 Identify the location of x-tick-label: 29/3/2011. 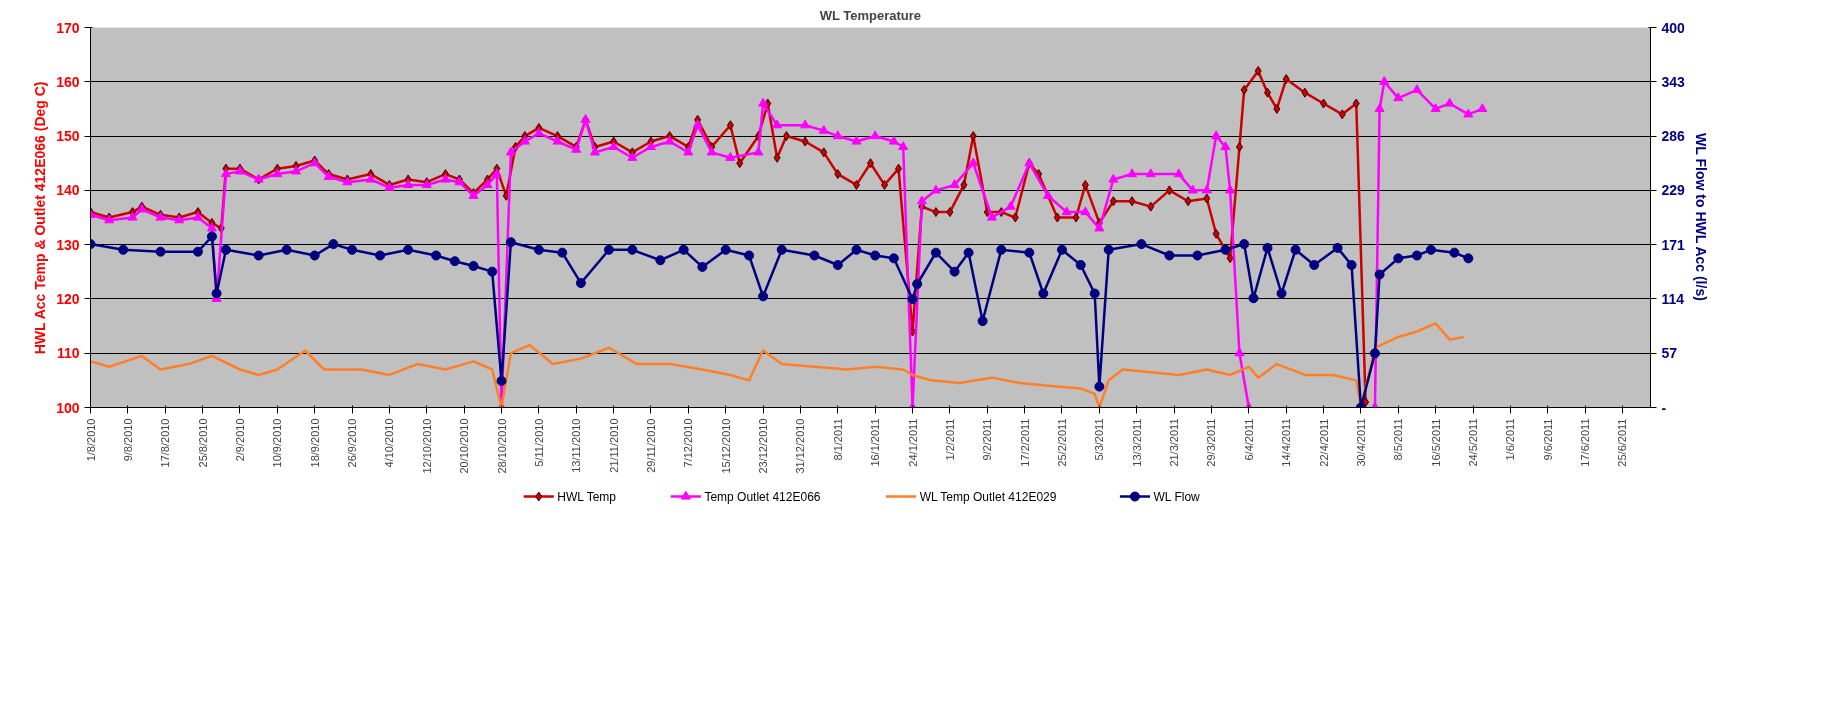
(1211, 442).